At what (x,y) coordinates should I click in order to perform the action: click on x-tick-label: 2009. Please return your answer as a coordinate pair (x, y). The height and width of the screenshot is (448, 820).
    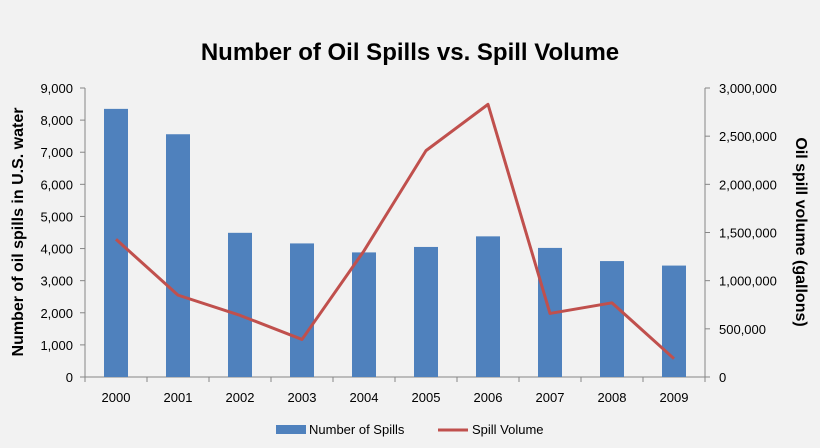
    Looking at the image, I should click on (674, 397).